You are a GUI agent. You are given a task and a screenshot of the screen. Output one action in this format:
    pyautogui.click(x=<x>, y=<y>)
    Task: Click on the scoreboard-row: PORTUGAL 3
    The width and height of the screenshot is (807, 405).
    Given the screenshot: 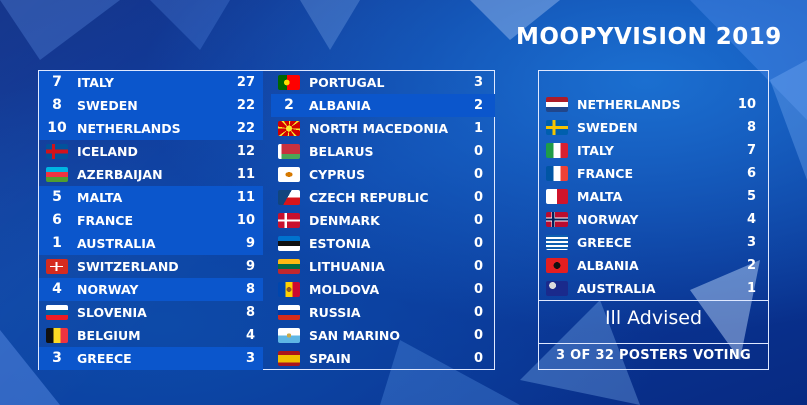 What is the action you would take?
    pyautogui.click(x=383, y=82)
    